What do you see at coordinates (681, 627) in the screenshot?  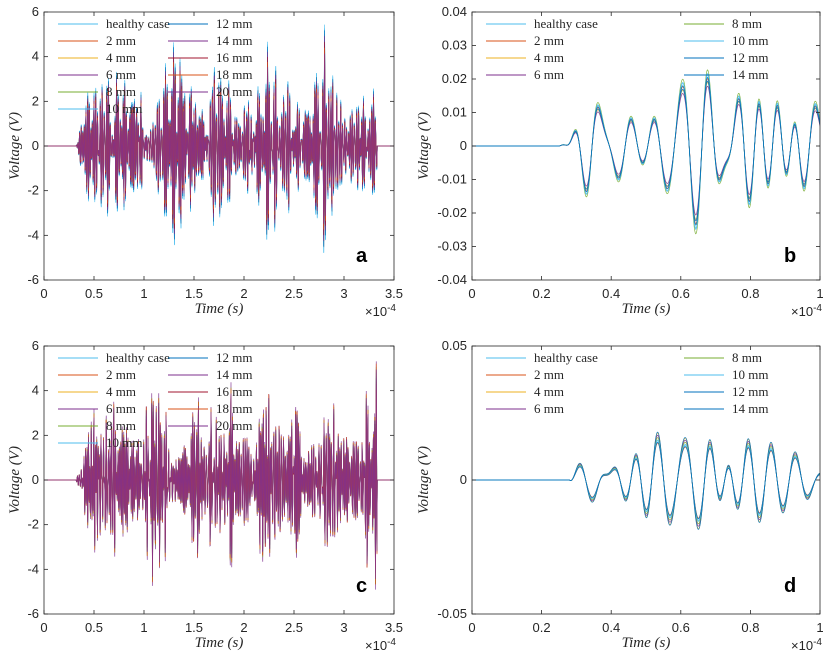 I see `x-tick-label: 0.6` at bounding box center [681, 627].